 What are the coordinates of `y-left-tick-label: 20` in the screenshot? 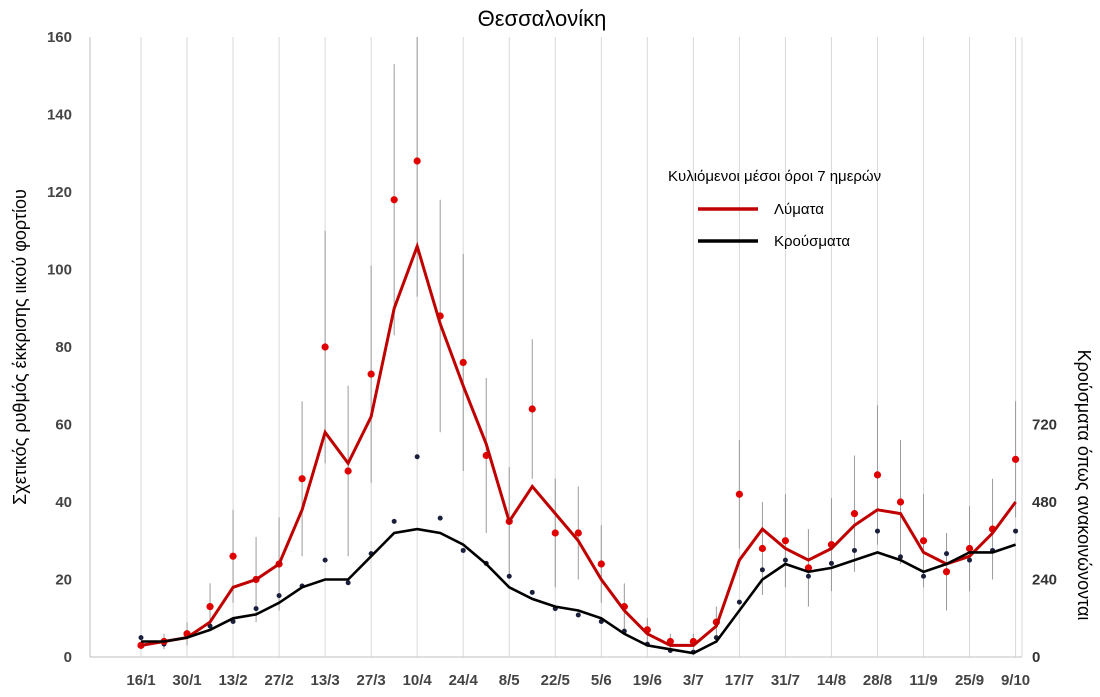 It's located at (63, 580).